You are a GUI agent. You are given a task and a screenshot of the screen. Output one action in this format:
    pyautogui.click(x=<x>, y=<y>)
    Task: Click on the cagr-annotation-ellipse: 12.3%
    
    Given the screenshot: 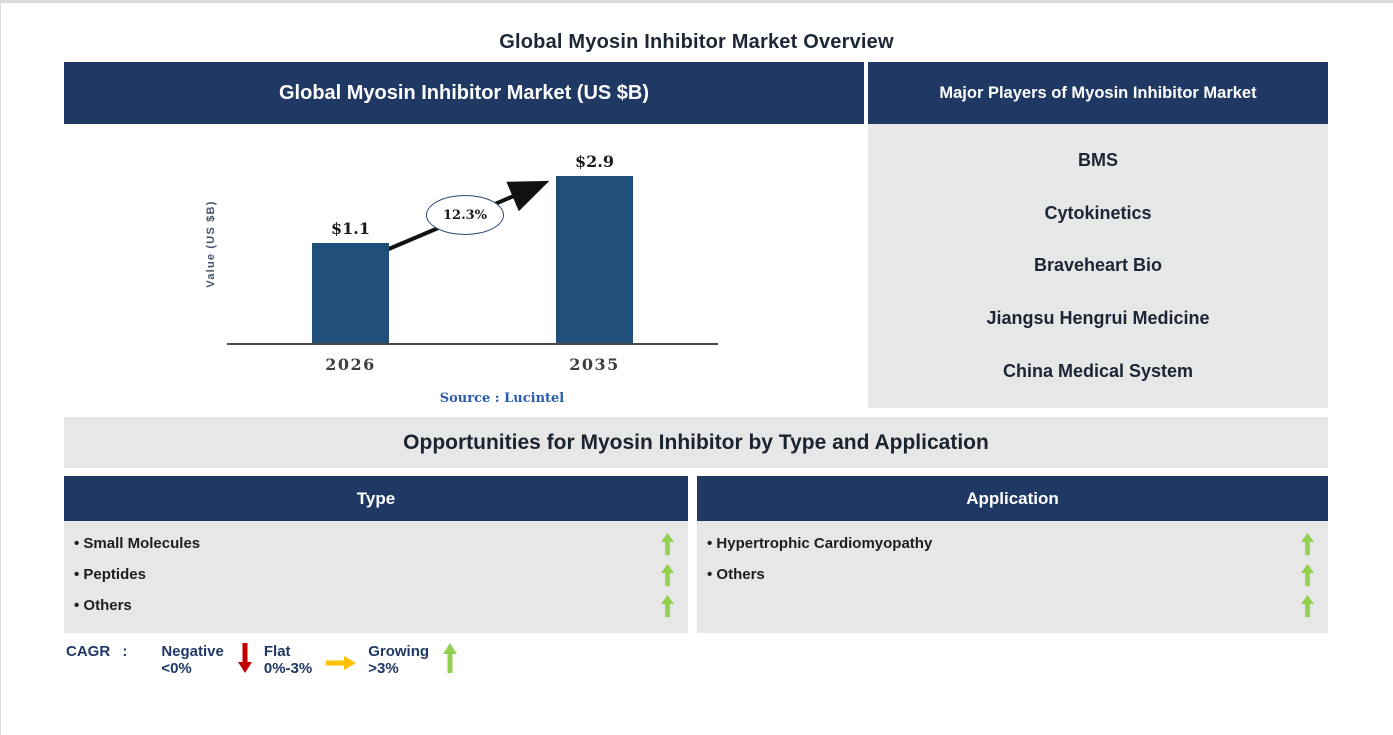 What is the action you would take?
    pyautogui.click(x=465, y=215)
    